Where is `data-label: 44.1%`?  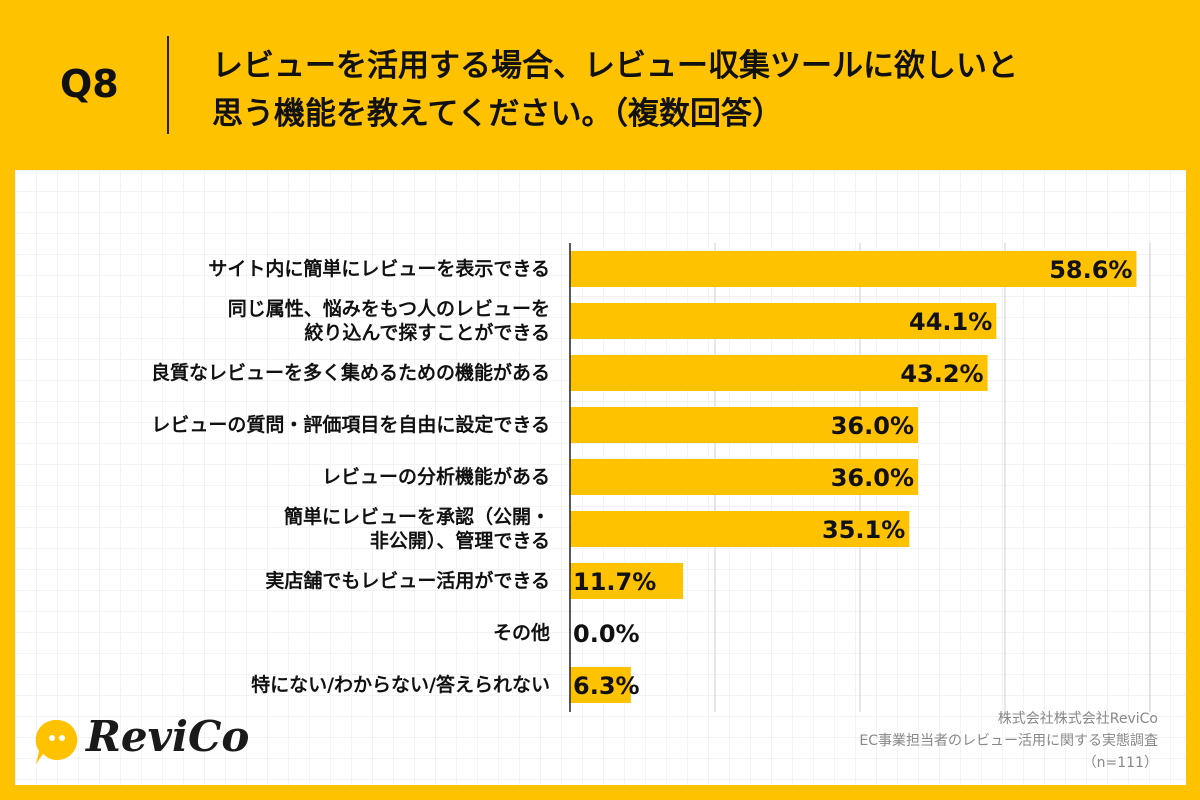 data-label: 44.1% is located at coordinates (950, 322).